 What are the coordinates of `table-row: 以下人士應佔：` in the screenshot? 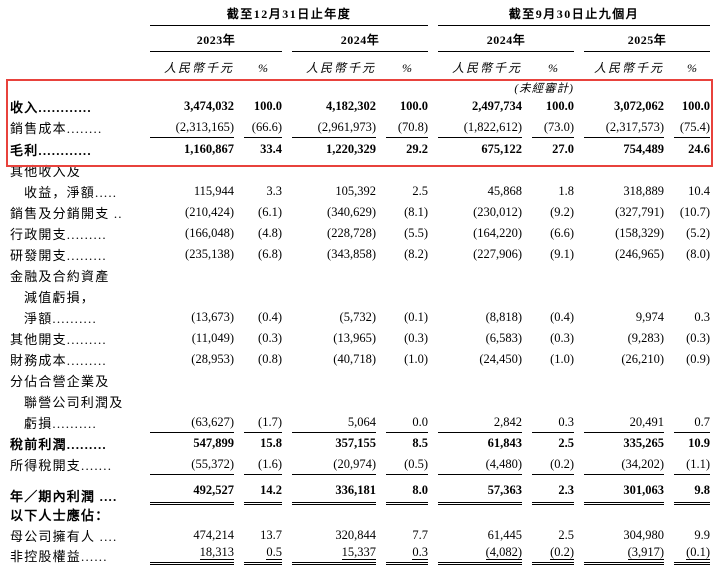 It's located at (360, 515).